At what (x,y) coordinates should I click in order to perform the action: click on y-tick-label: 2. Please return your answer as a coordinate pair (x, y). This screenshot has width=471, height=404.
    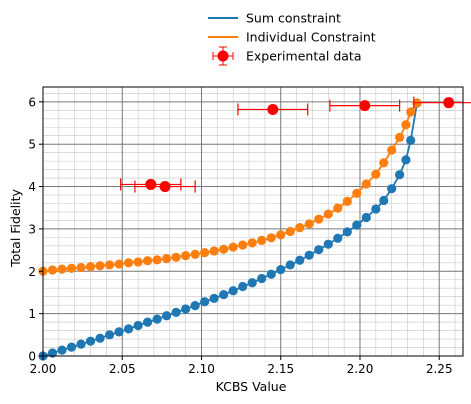
    Looking at the image, I should click on (32, 272).